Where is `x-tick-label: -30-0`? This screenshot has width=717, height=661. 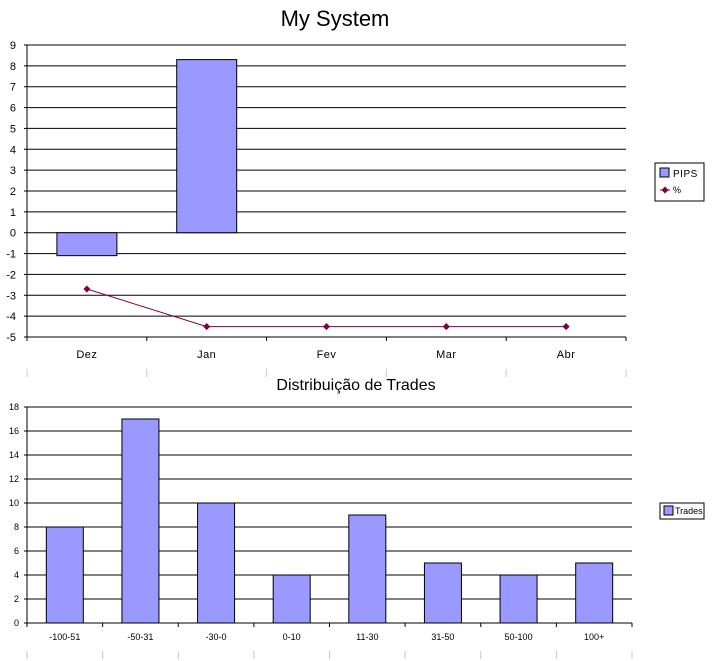 x-tick-label: -30-0 is located at coordinates (216, 637).